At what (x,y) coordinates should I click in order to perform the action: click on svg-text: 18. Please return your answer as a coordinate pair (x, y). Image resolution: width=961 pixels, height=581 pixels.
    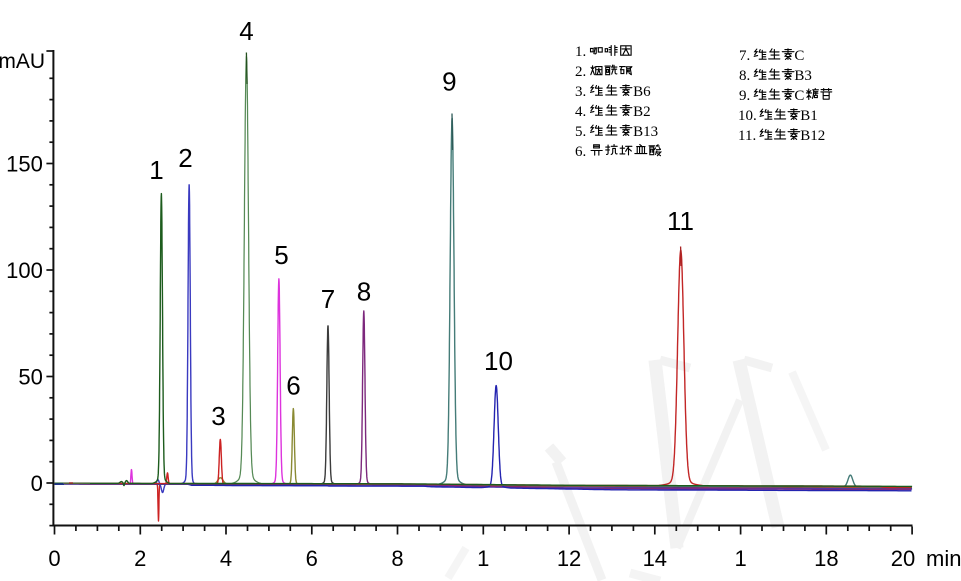
    Looking at the image, I should click on (826, 558).